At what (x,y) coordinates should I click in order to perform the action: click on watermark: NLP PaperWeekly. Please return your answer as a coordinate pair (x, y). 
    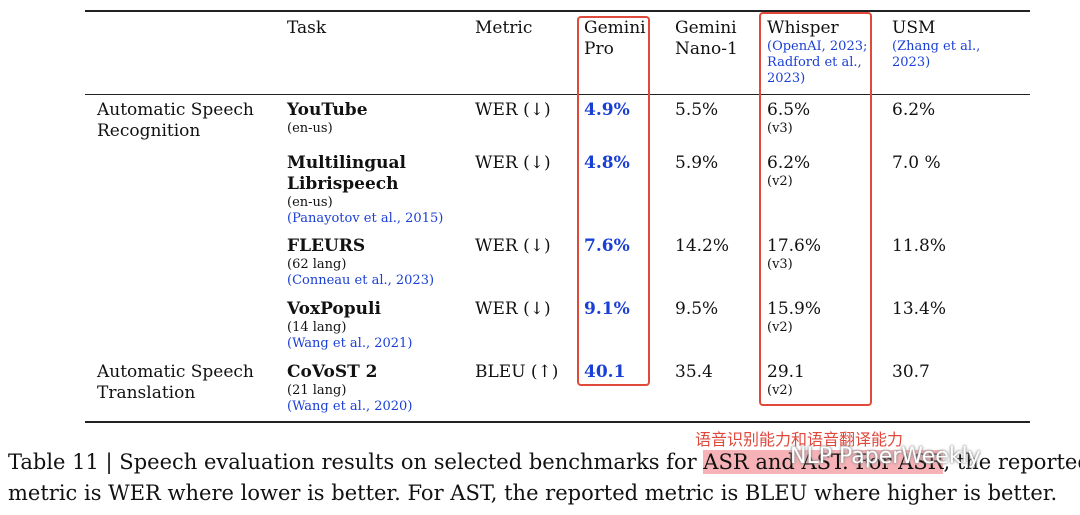
    Looking at the image, I should click on (885, 456).